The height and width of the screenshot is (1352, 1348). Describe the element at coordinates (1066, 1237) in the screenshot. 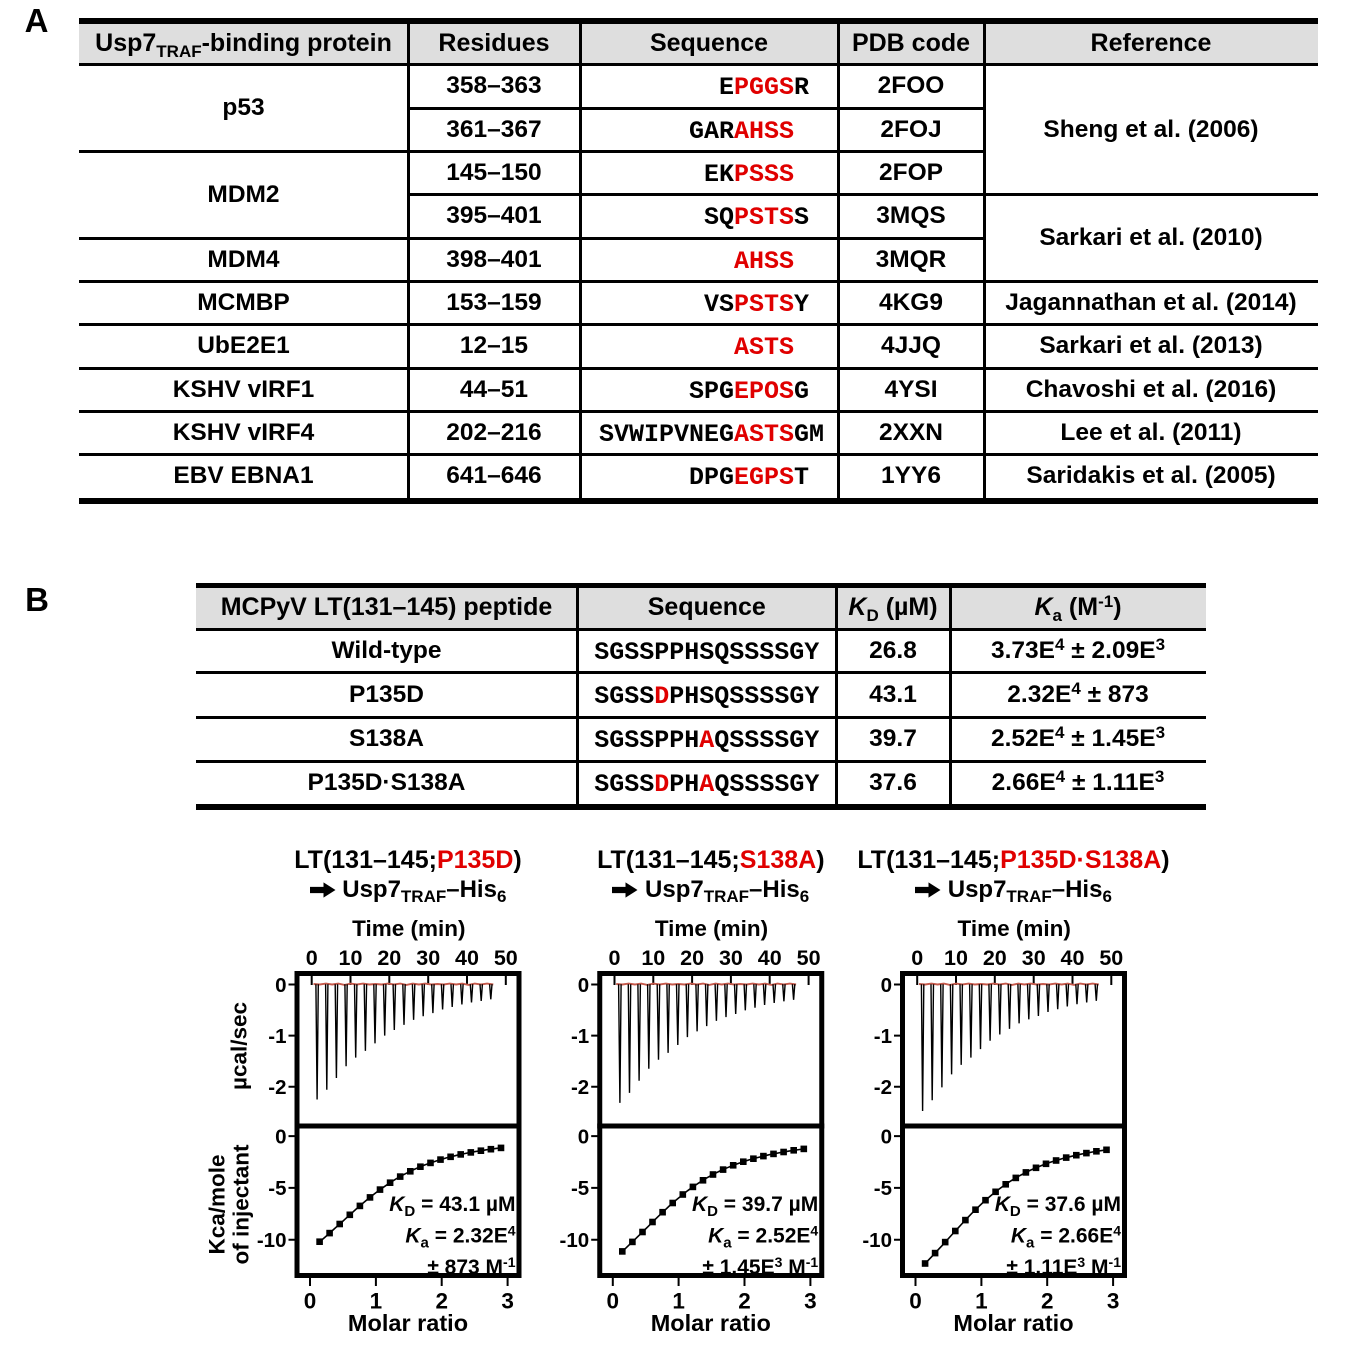

I see `svg-text: Ka = 2.66E4` at that location.